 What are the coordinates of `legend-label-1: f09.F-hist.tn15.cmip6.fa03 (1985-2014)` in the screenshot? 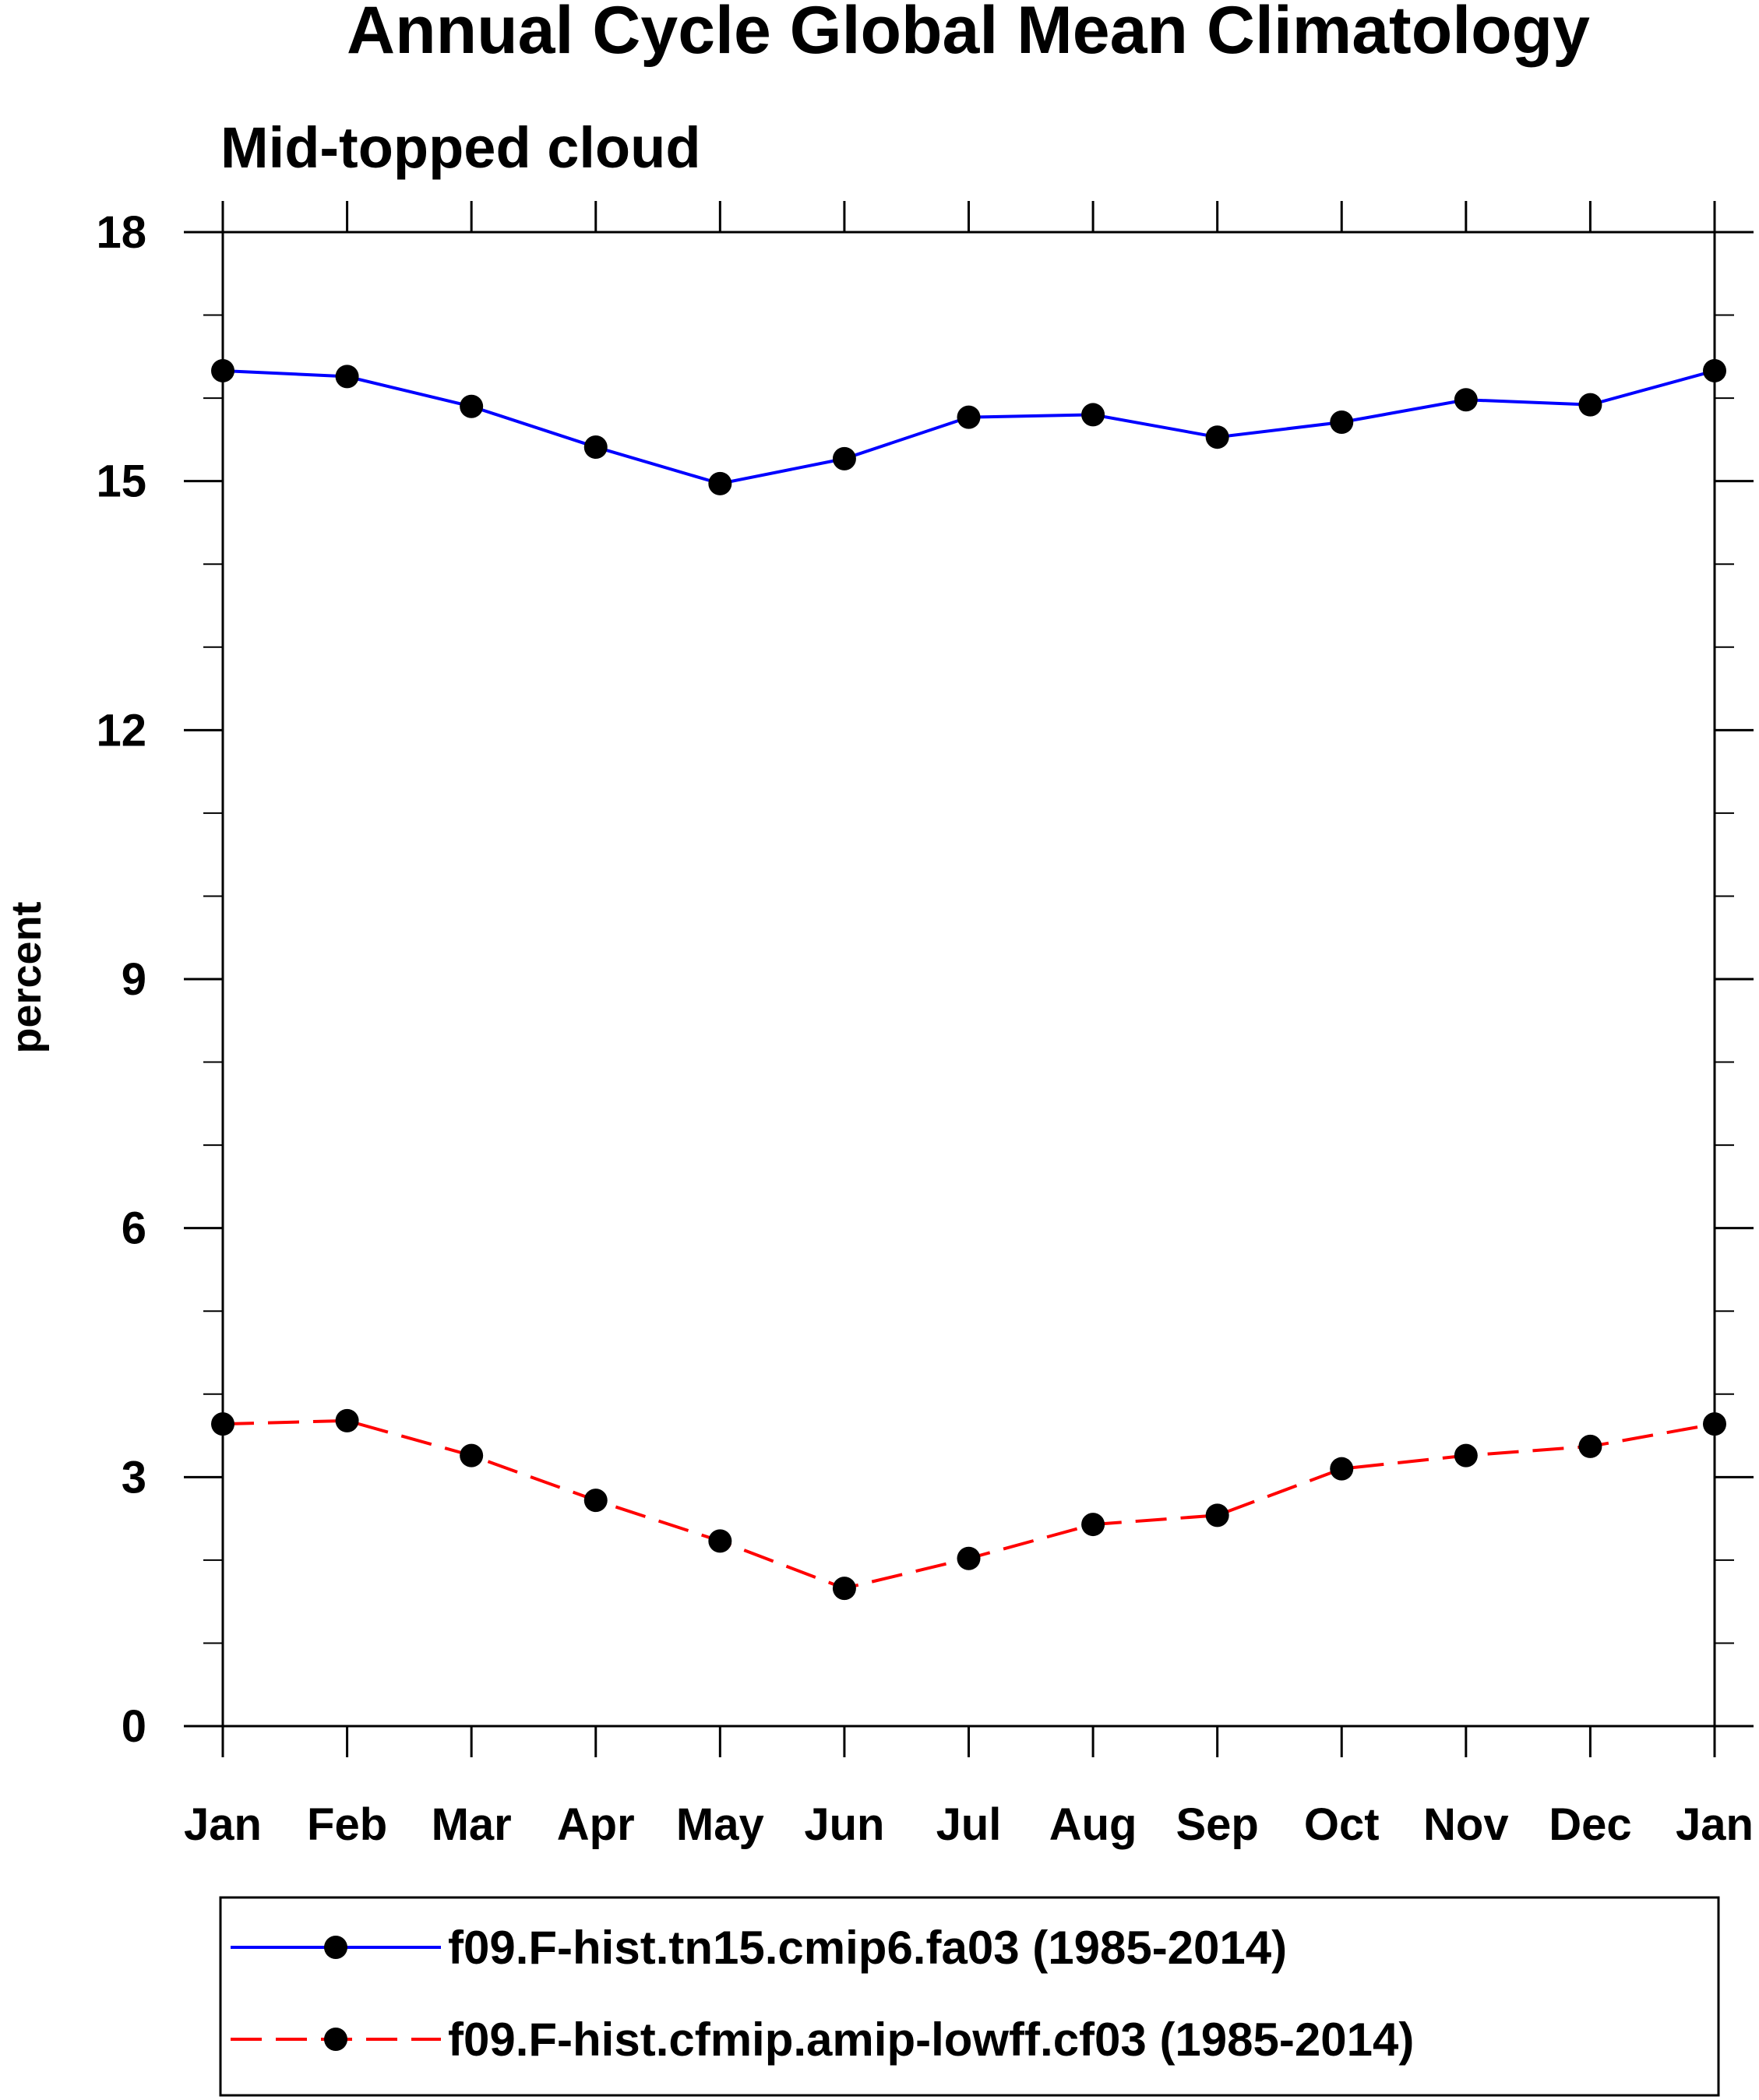 It's located at (867, 1948).